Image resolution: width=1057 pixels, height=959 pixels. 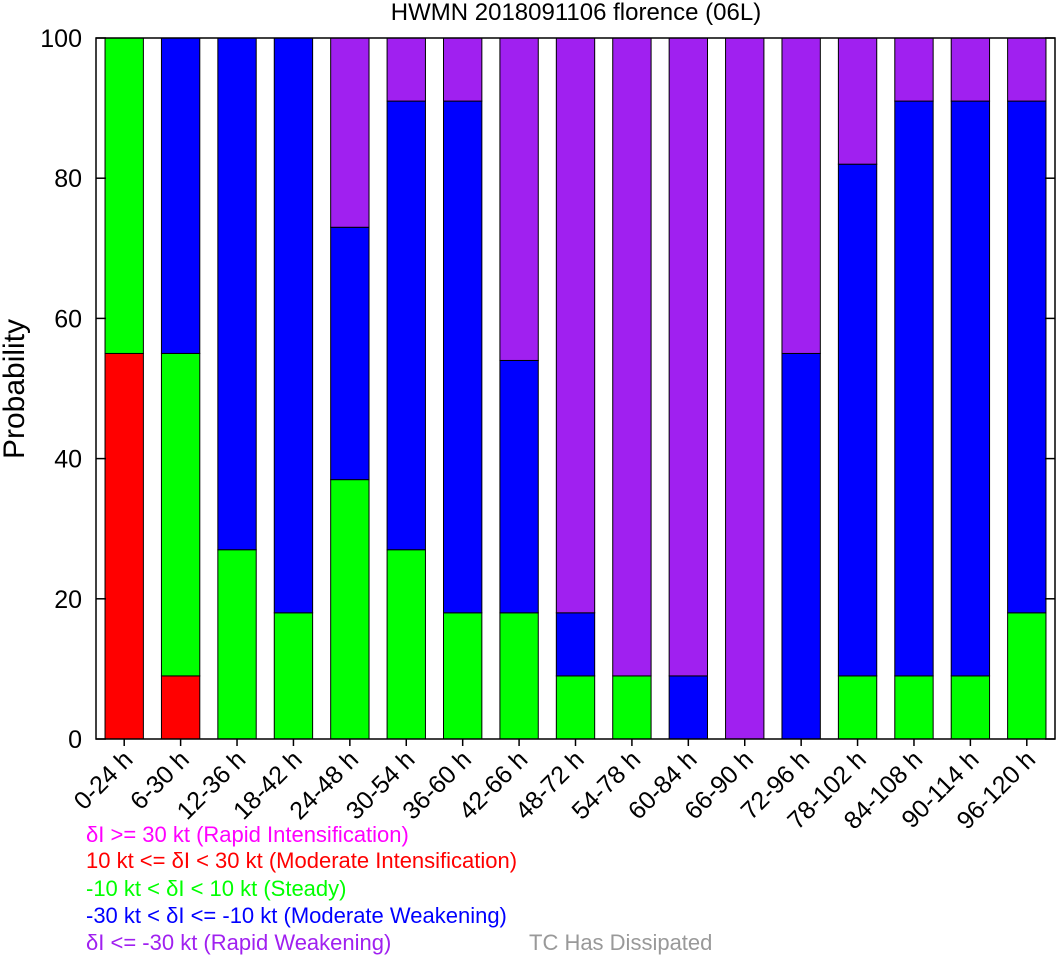 What do you see at coordinates (68, 319) in the screenshot?
I see `y-tick-label: 60` at bounding box center [68, 319].